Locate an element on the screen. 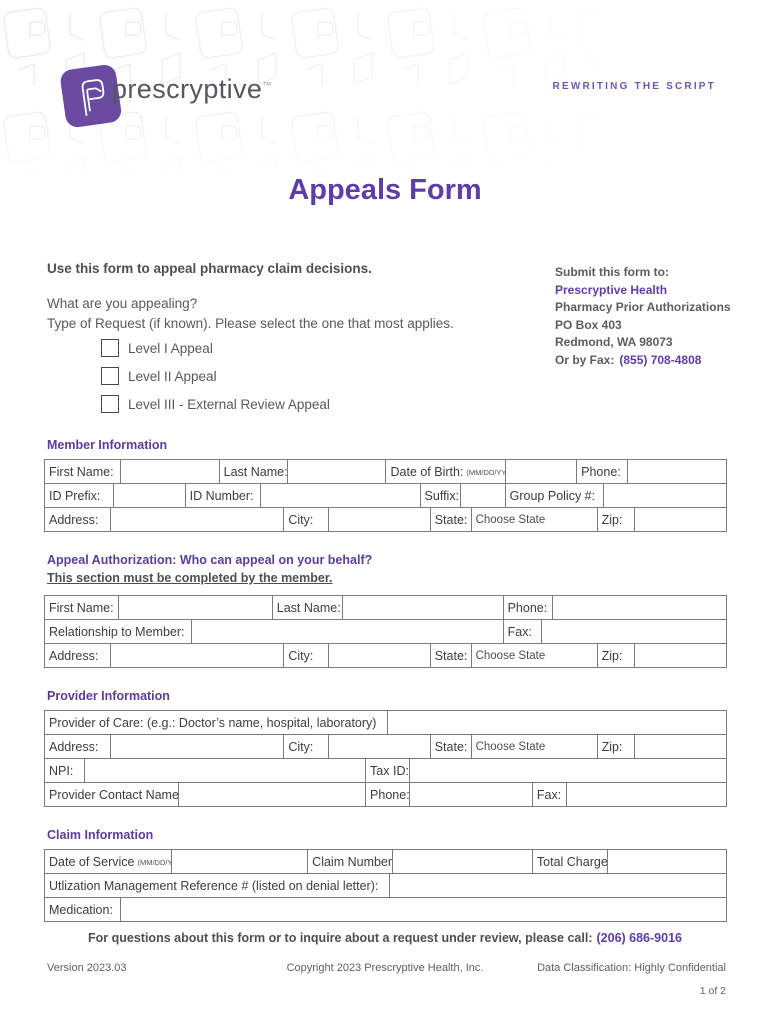 This screenshot has height=1024, width=770. brand-name: prescryptive is located at coordinates (187, 89).